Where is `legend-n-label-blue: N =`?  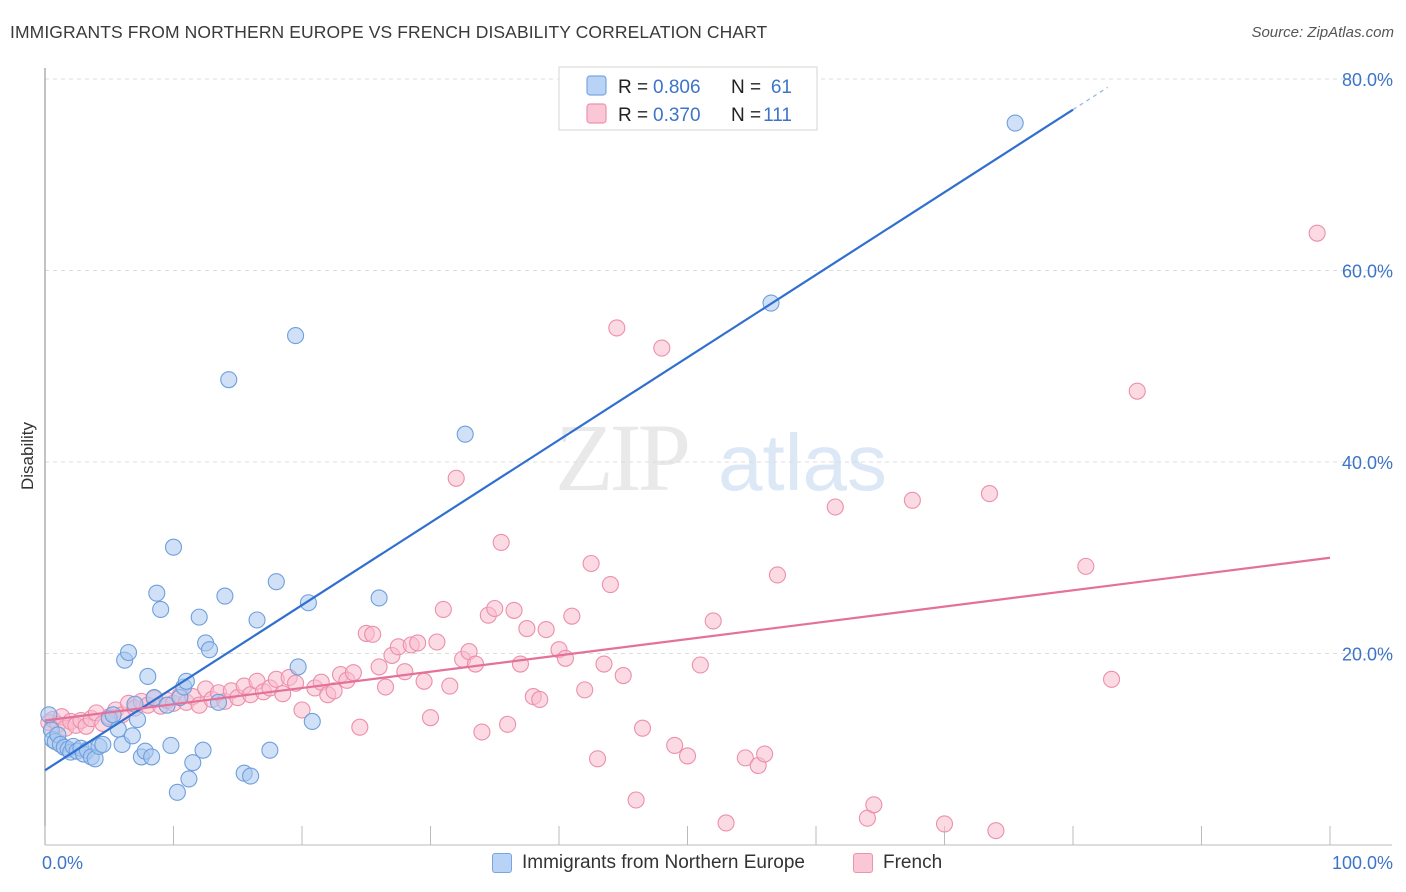
legend-n-label-blue: N = is located at coordinates (746, 87).